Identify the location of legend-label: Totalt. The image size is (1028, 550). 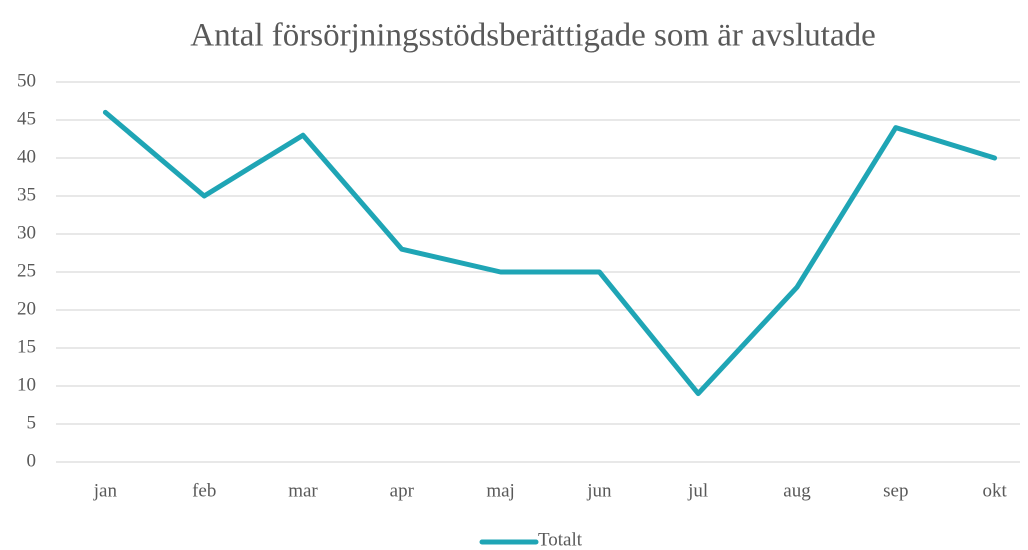
(560, 539).